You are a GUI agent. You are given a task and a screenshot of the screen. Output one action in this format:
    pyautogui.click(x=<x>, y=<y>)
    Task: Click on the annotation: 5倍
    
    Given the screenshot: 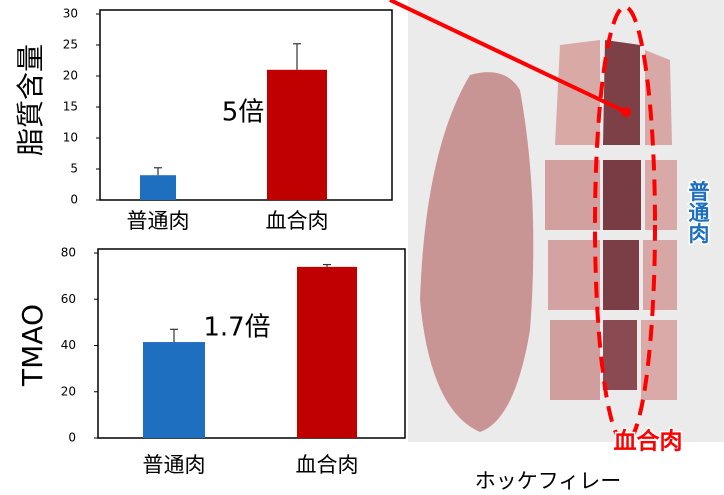 What is the action you would take?
    pyautogui.click(x=243, y=113)
    